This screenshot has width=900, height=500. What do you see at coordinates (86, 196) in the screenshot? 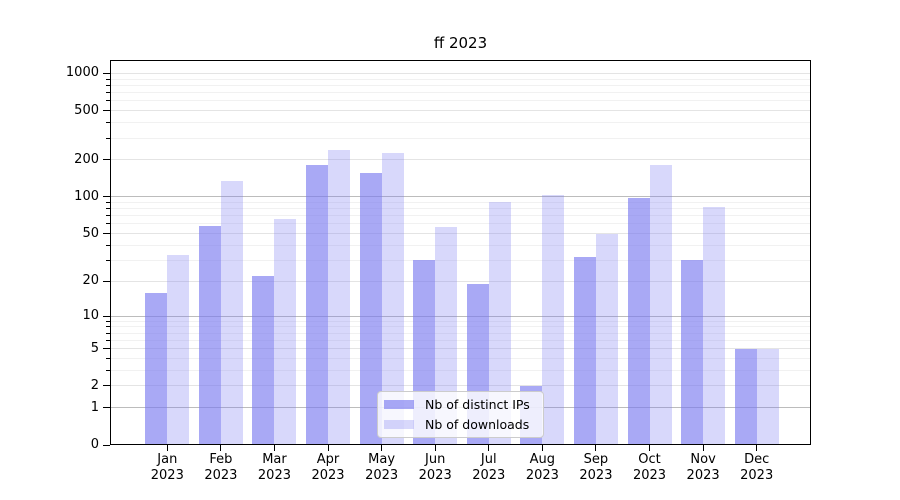
I see `y-tick-label-100: 100` at bounding box center [86, 196].